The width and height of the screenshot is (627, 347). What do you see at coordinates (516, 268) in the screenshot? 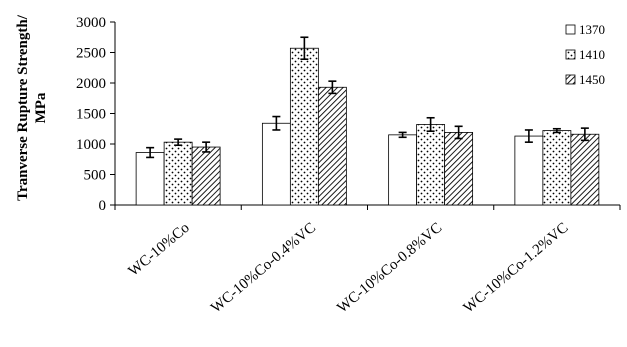
I see `x-tick-label: WC-10%Co-1.2%VC` at bounding box center [516, 268].